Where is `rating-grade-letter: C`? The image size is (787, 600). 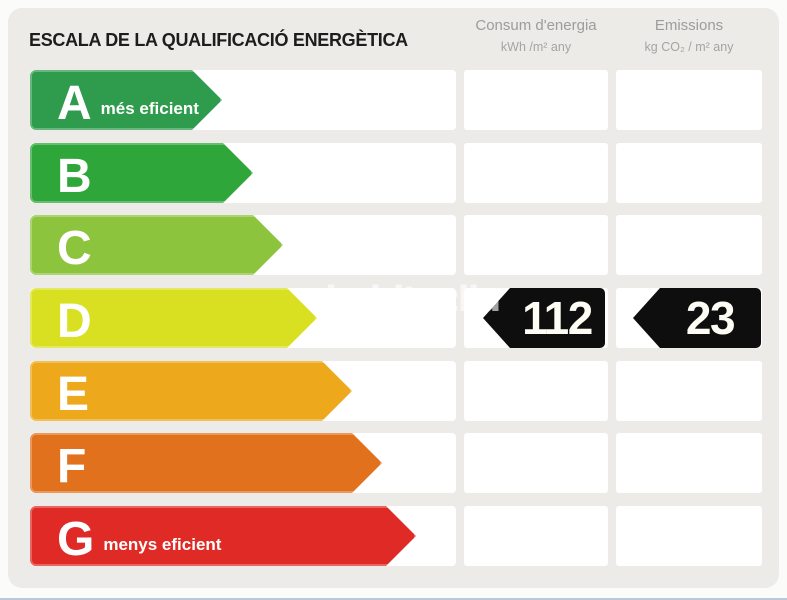 rating-grade-letter: C is located at coordinates (74, 248).